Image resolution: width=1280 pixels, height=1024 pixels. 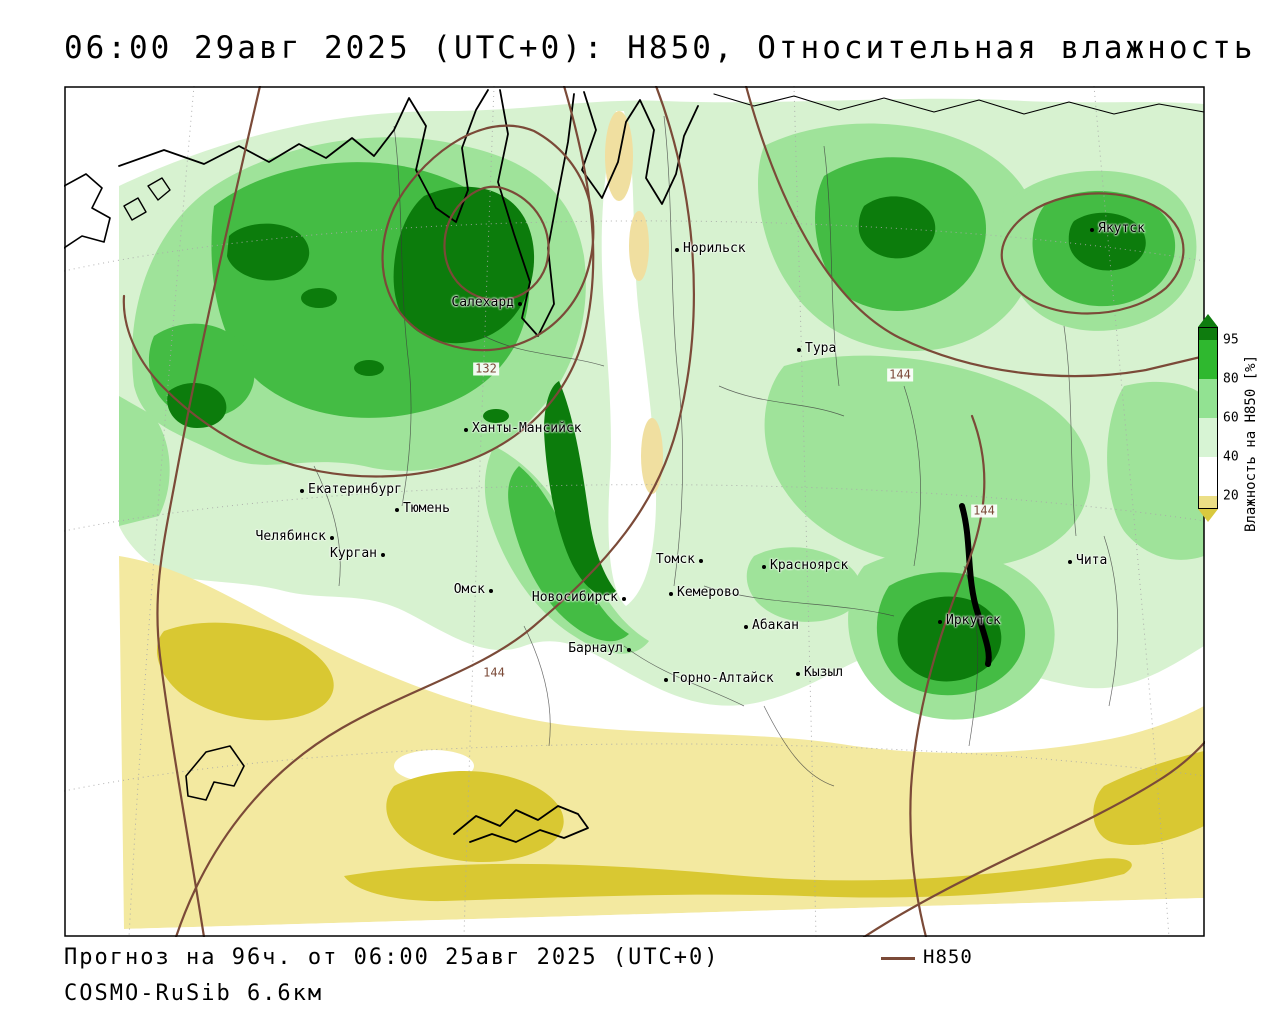 I want to click on kara-sea-coast, so click(x=303, y=156).